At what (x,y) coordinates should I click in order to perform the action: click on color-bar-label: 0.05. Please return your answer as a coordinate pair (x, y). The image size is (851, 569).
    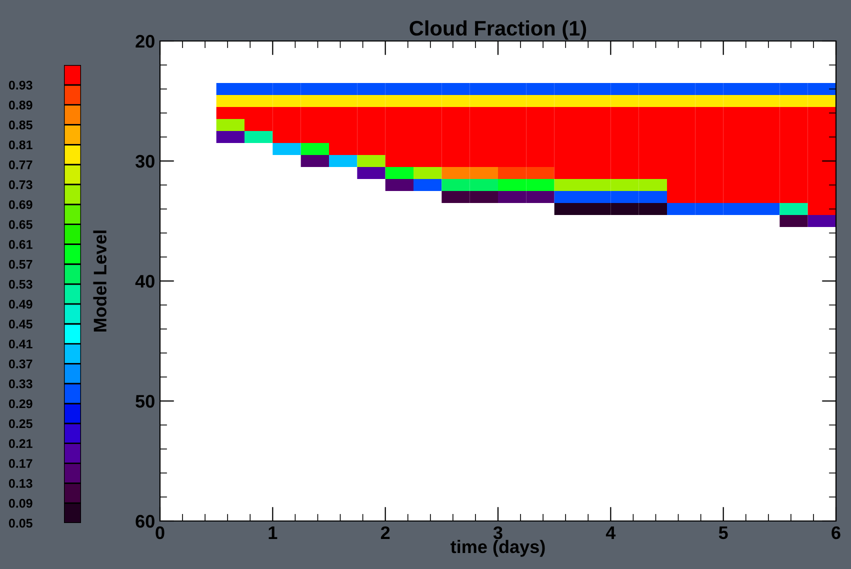
    Looking at the image, I should click on (20, 523).